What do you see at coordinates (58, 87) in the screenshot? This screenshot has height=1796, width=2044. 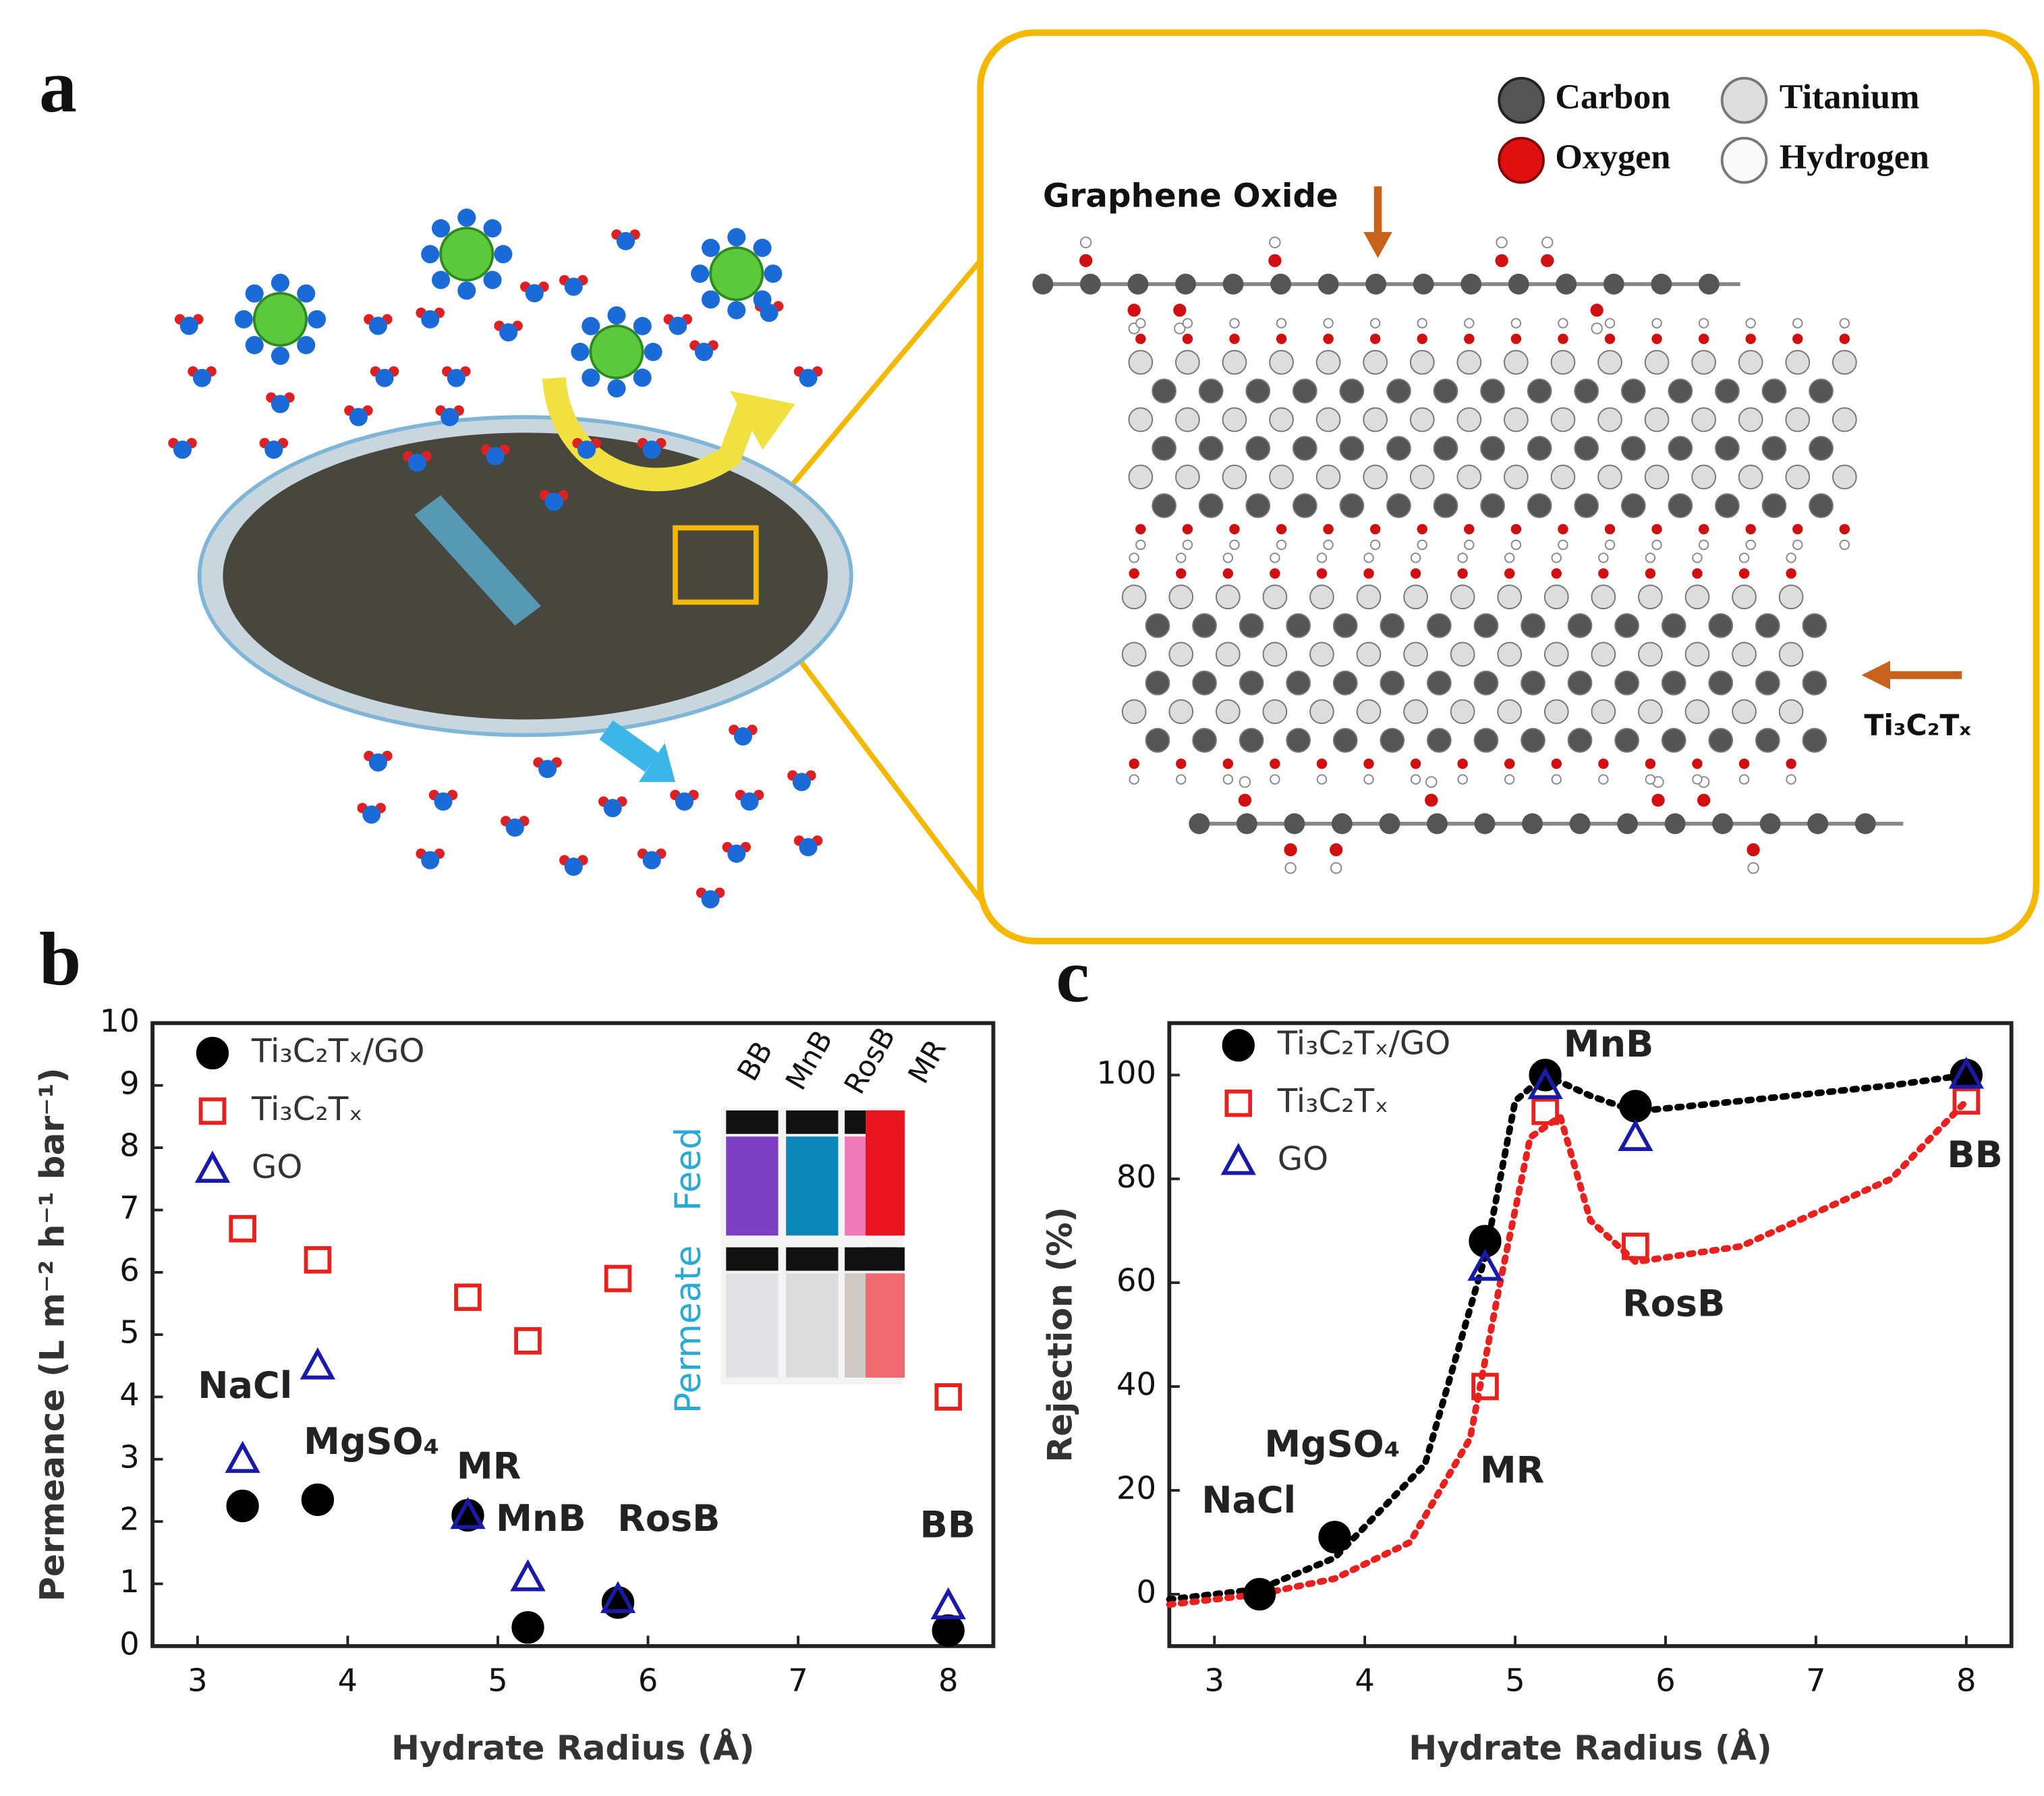 I see `panel-label: a` at bounding box center [58, 87].